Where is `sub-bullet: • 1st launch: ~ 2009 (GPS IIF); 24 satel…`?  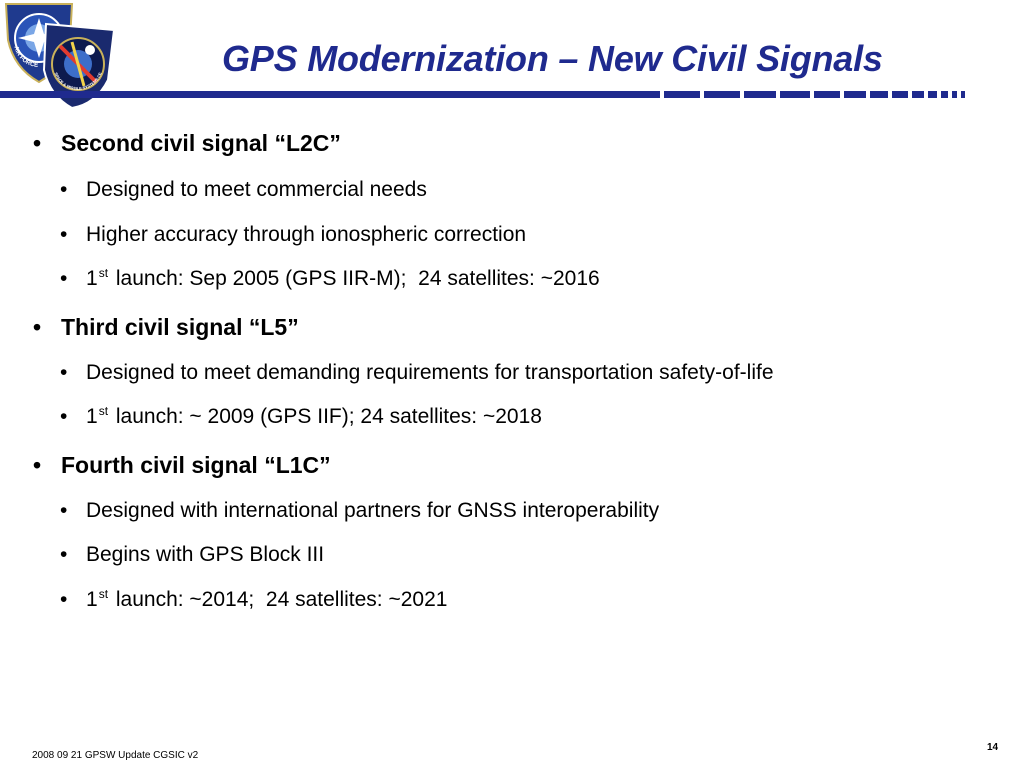 sub-bullet: • 1st launch: ~ 2009 (GPS IIF); 24 satel… is located at coordinates (301, 417).